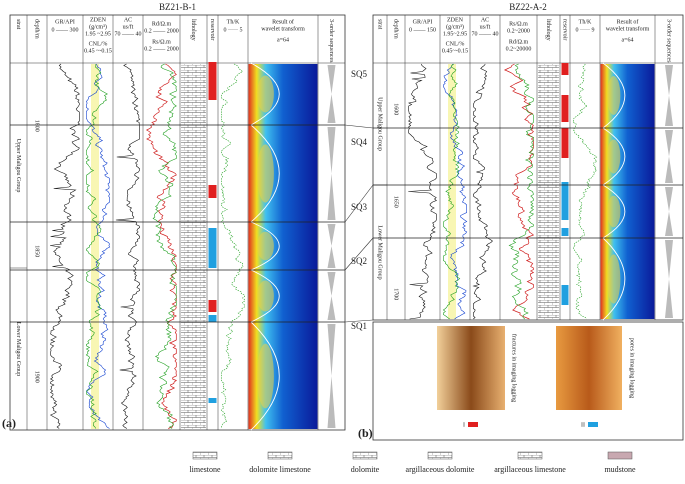 The width and height of the screenshot is (685, 484). What do you see at coordinates (65, 30) in the screenshot?
I see `header-label: 0 —— 300` at bounding box center [65, 30].